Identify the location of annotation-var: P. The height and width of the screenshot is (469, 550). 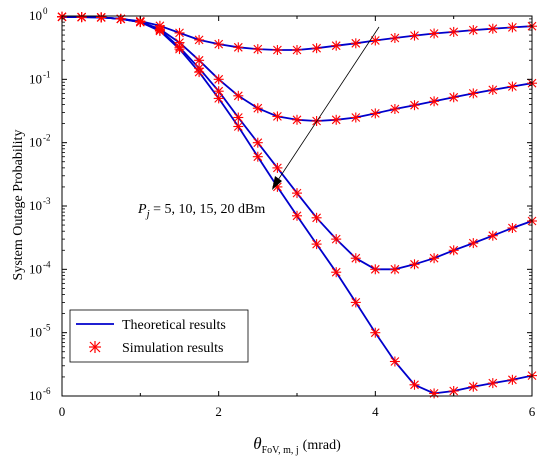
(142, 209).